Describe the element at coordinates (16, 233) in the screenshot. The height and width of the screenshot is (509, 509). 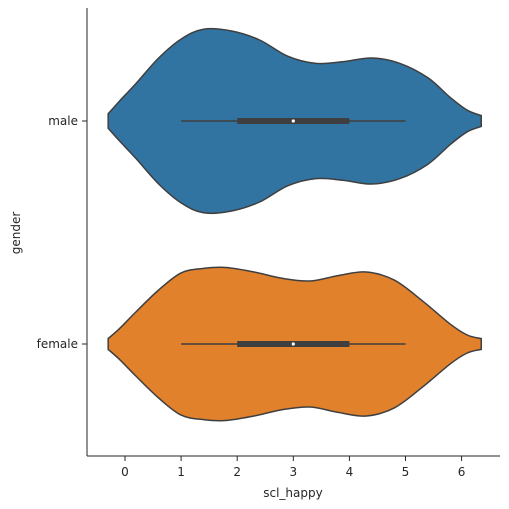
I see `y-axis-label: gender` at that location.